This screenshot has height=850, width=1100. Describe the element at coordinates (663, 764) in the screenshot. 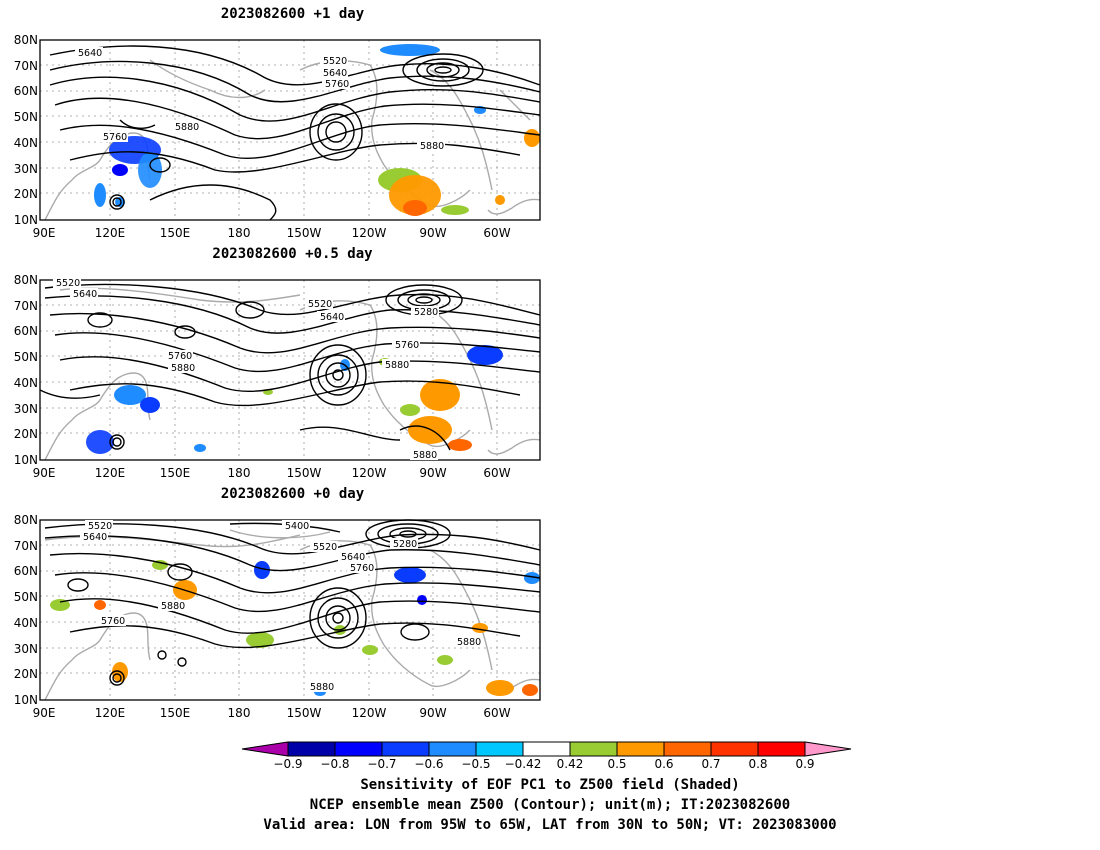

I see `colorbar-tick-label: 0.6` at that location.